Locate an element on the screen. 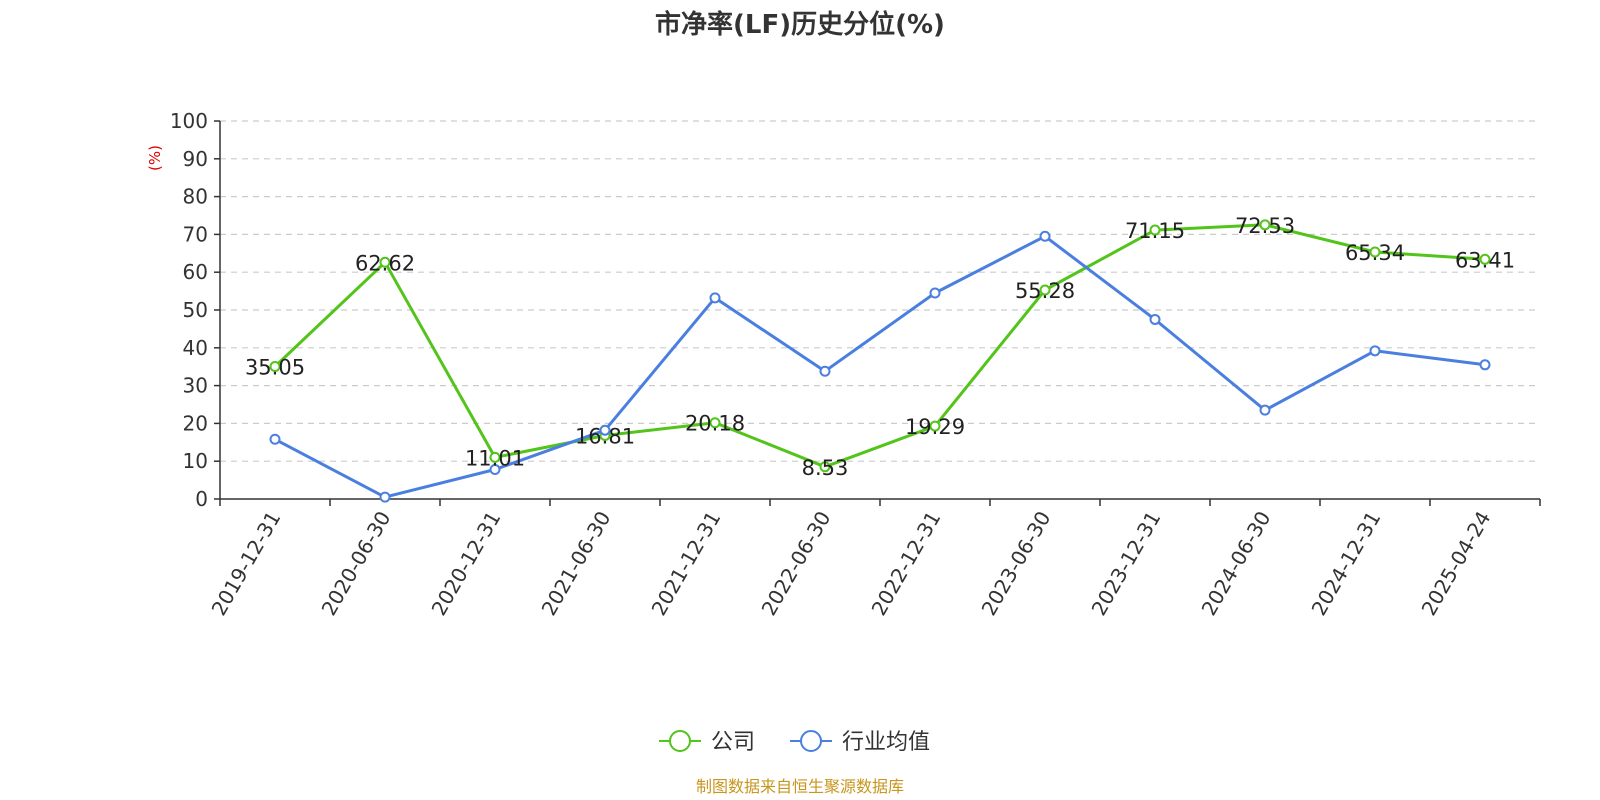 Image resolution: width=1600 pixels, height=800 pixels. data-label: 62.62 is located at coordinates (385, 263).